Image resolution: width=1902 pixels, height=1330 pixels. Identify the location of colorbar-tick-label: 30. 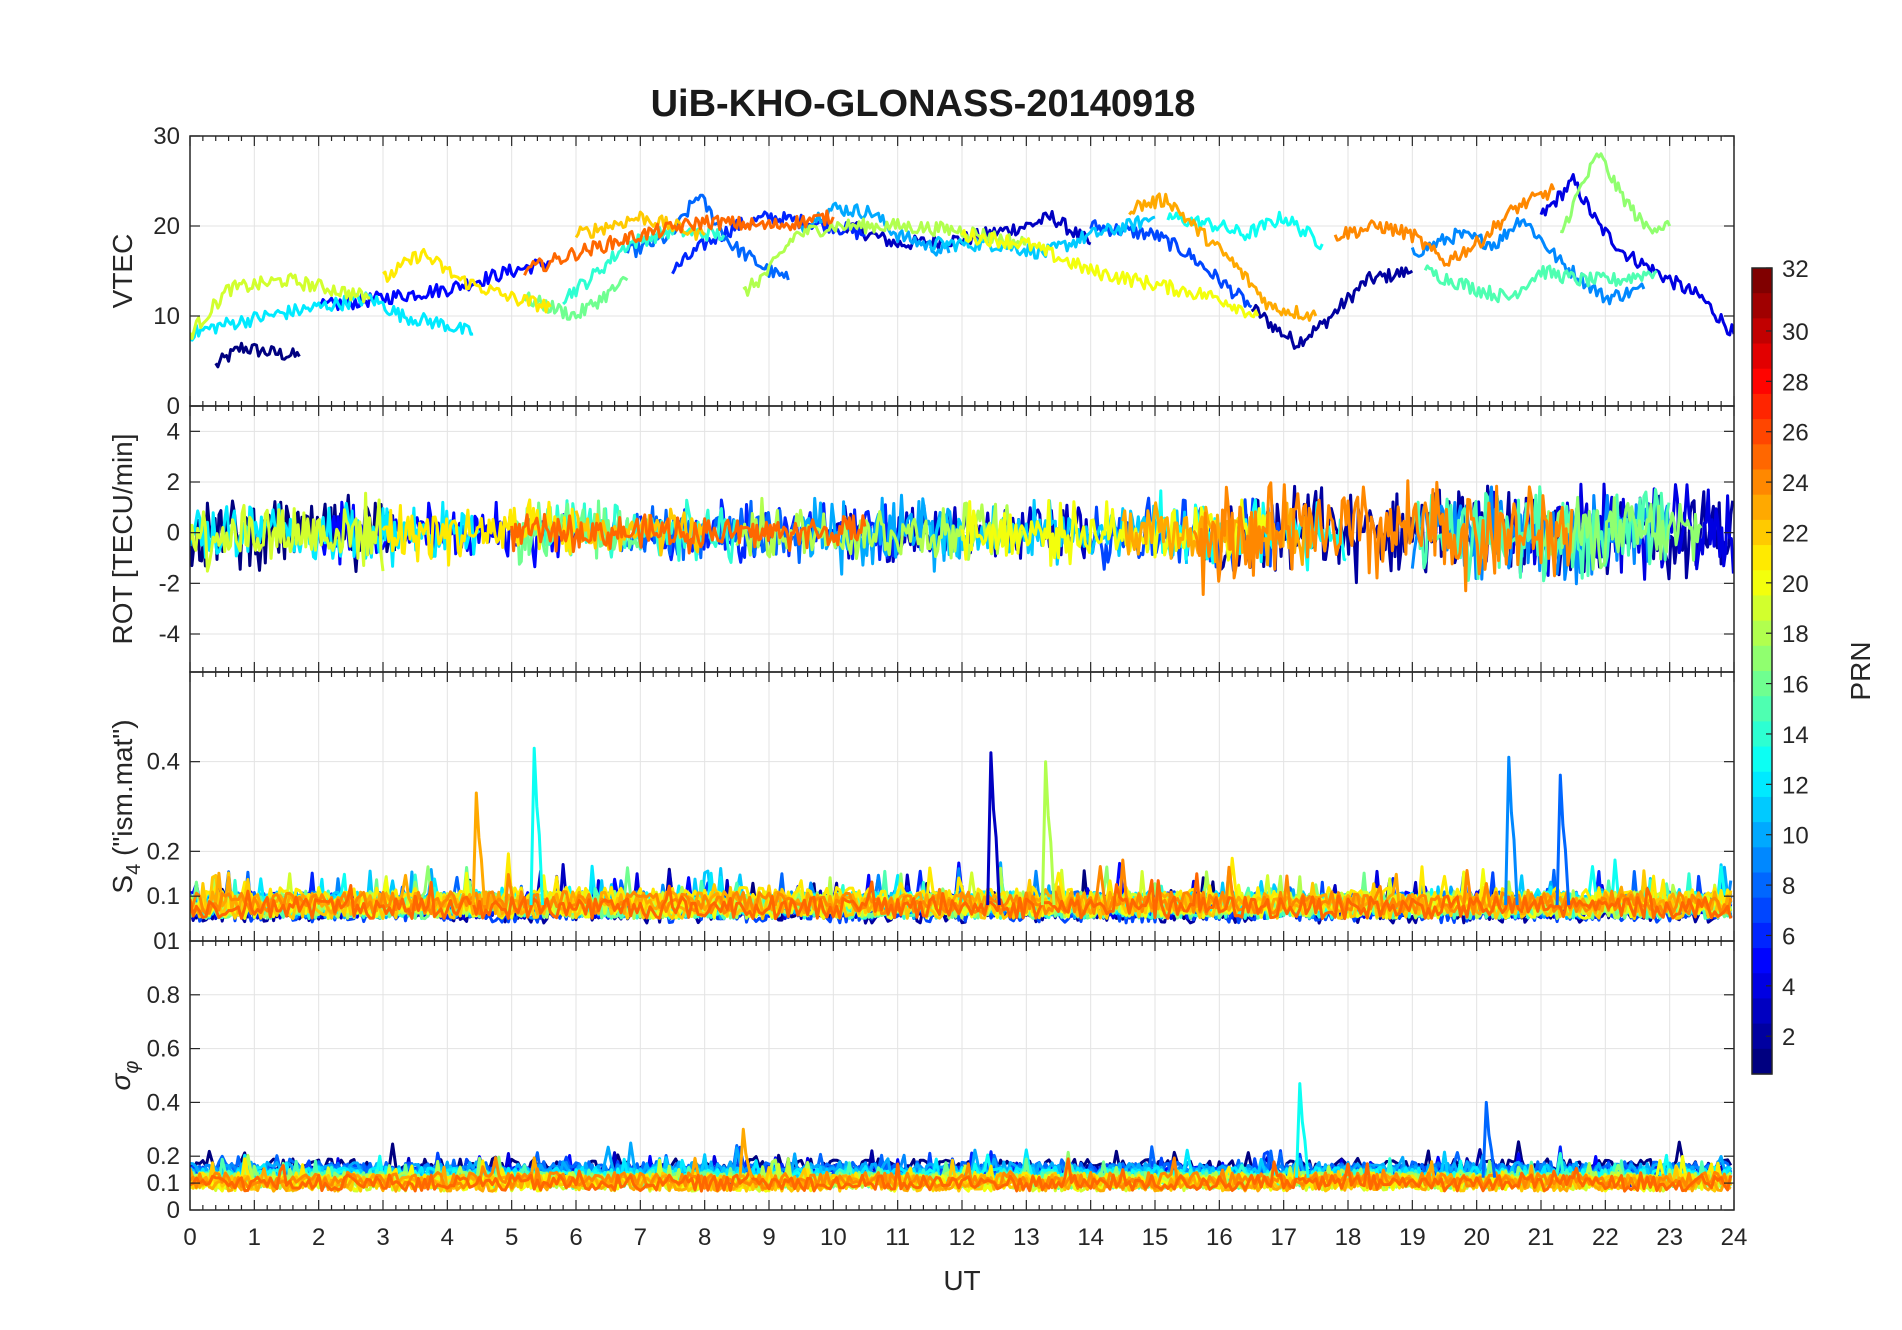
(1795, 332).